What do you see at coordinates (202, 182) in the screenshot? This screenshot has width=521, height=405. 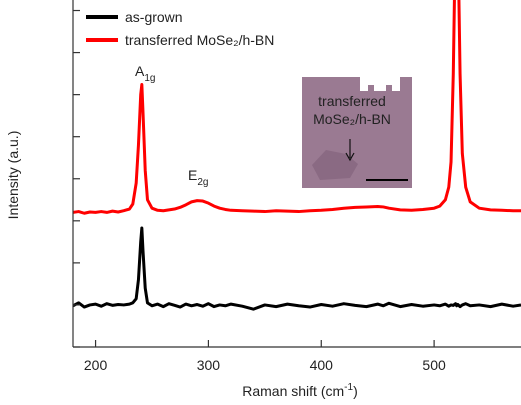 I see `annotation-sub: 2g` at bounding box center [202, 182].